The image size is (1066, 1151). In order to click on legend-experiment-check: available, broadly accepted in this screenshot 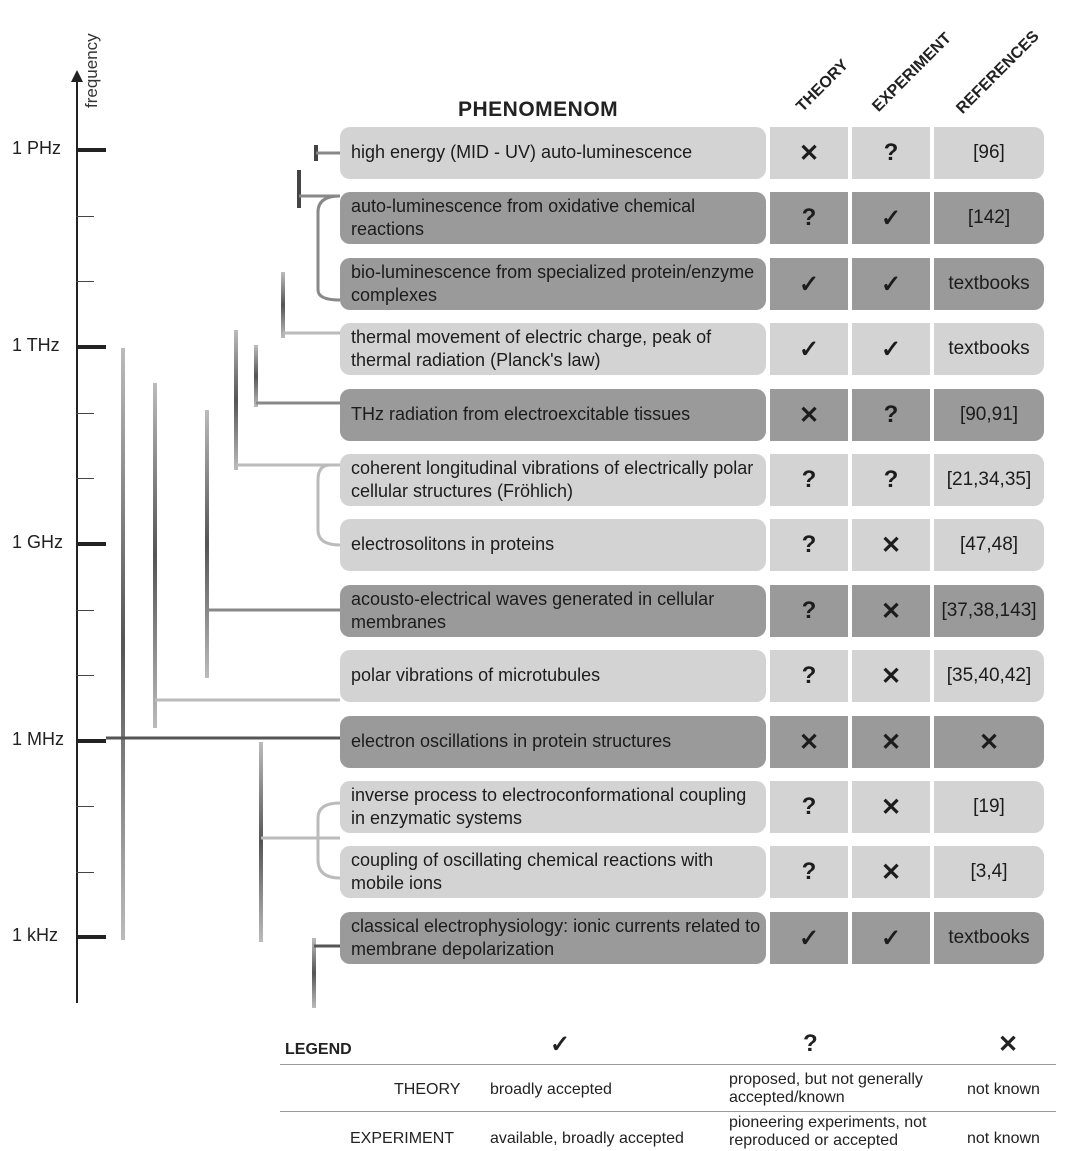, I will do `click(587, 1138)`.